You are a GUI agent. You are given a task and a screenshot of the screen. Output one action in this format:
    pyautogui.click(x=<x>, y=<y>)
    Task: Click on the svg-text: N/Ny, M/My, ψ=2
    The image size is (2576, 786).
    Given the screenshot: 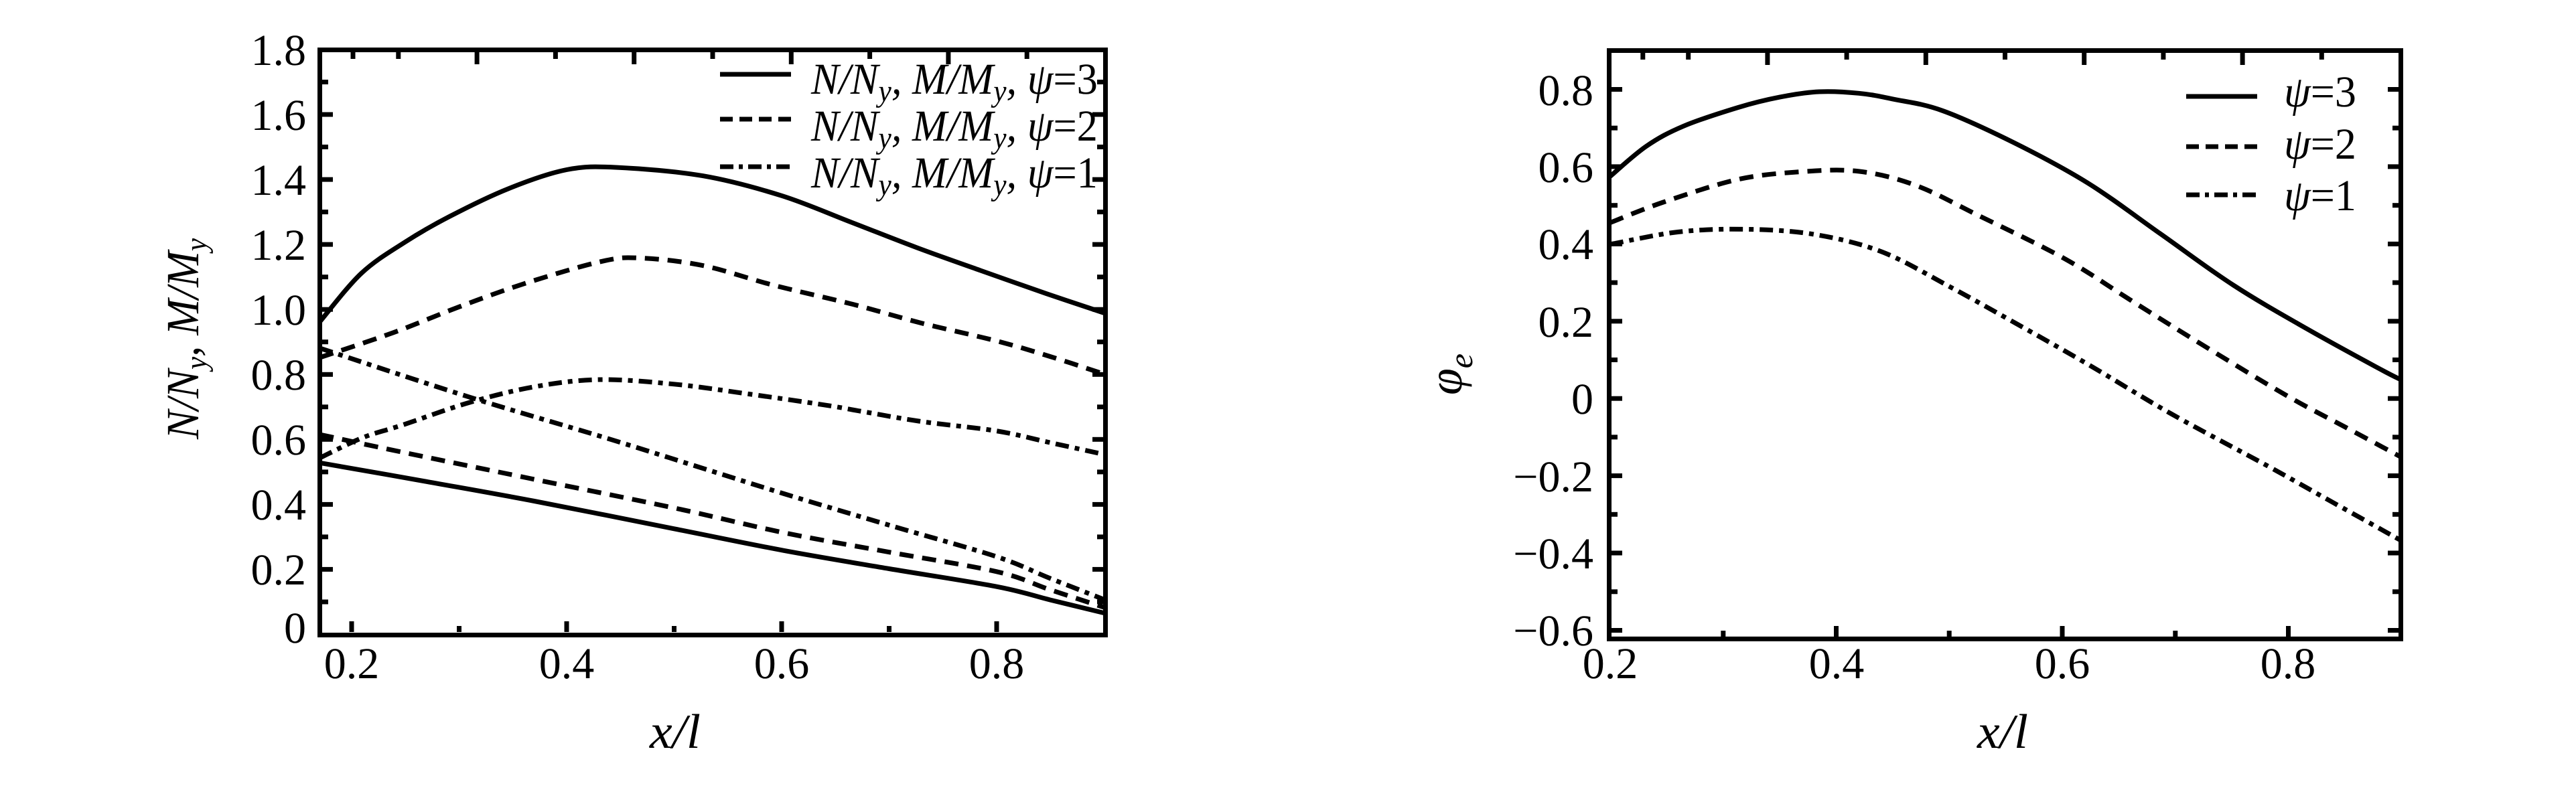 What is the action you would take?
    pyautogui.click(x=954, y=128)
    